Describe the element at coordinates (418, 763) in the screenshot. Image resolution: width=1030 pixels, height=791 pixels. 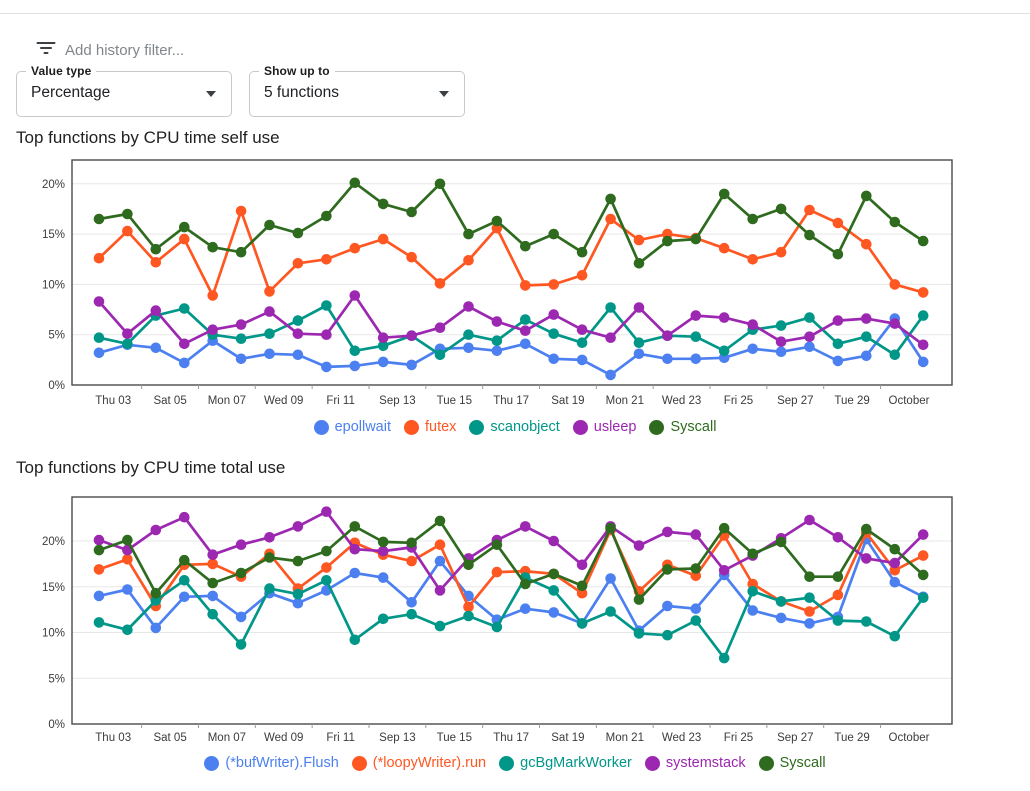
I see `legend-item-(*loopyWriter).run: (*loopyWriter).run` at that location.